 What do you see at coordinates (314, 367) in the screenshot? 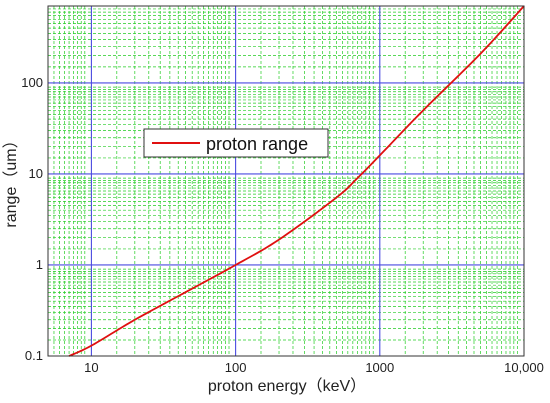
I see `x-tick-labels: 10 100 1000 10,000` at bounding box center [314, 367].